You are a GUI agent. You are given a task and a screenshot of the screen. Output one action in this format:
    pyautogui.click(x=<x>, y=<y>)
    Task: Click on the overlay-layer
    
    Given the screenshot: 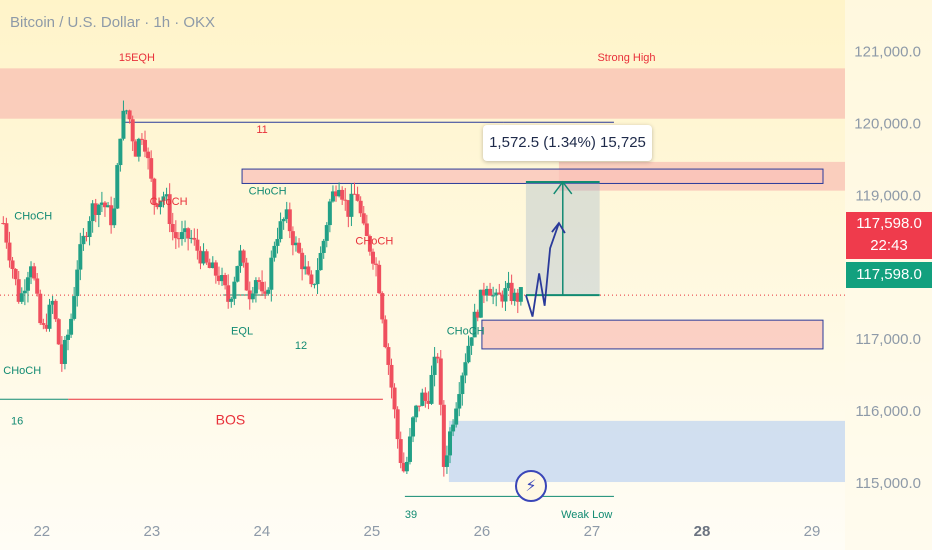 What is the action you would take?
    pyautogui.click(x=562, y=248)
    